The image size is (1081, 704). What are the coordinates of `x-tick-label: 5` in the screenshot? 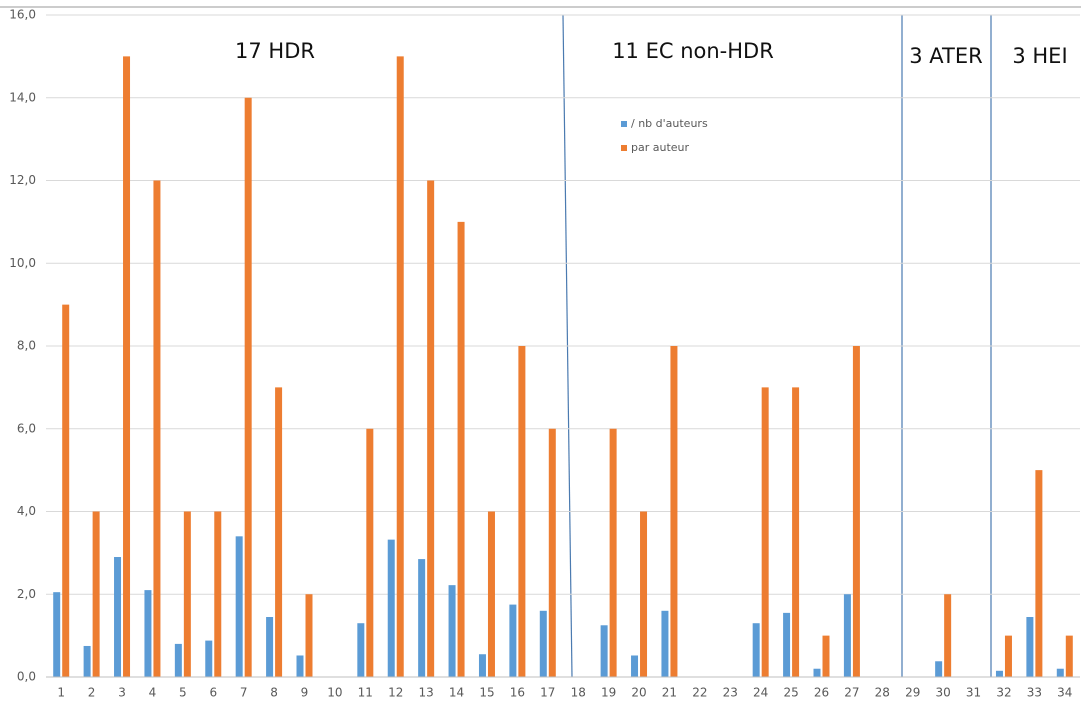 It's located at (183, 693).